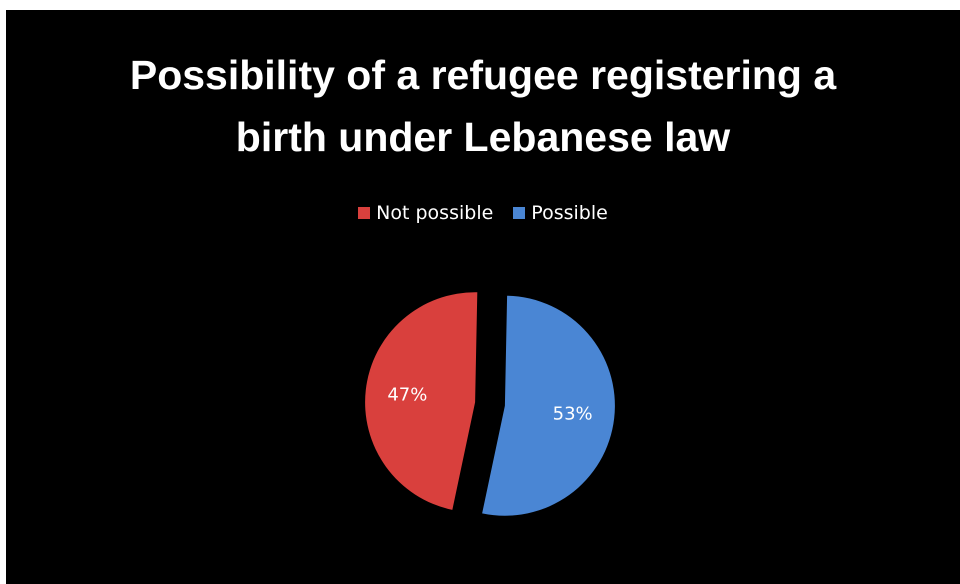 The image size is (960, 584). I want to click on pie-slice-not-possible, so click(421, 401).